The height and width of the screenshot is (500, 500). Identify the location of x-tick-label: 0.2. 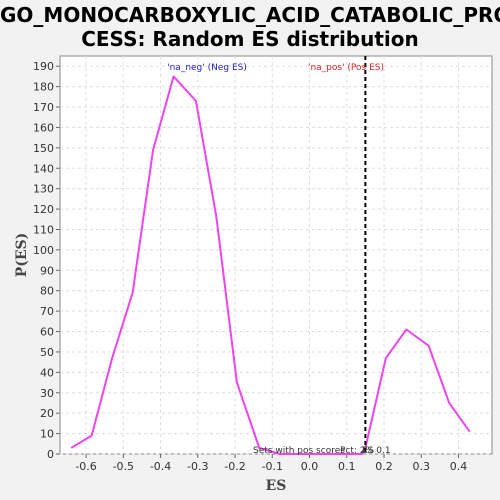
(384, 466).